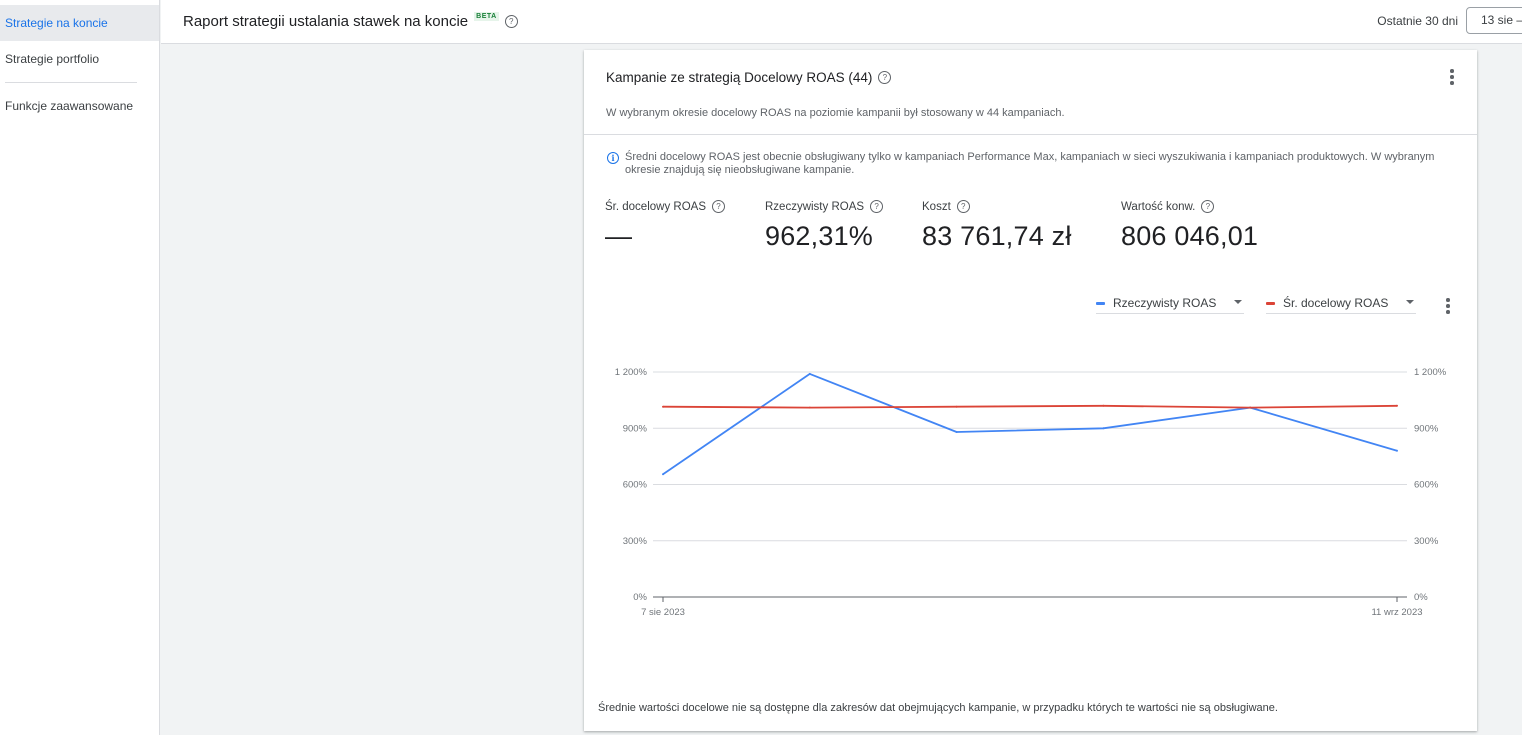 The width and height of the screenshot is (1522, 735). Describe the element at coordinates (79, 23) in the screenshot. I see `sidebar-item-account-strategies: Strategie na koncie` at that location.